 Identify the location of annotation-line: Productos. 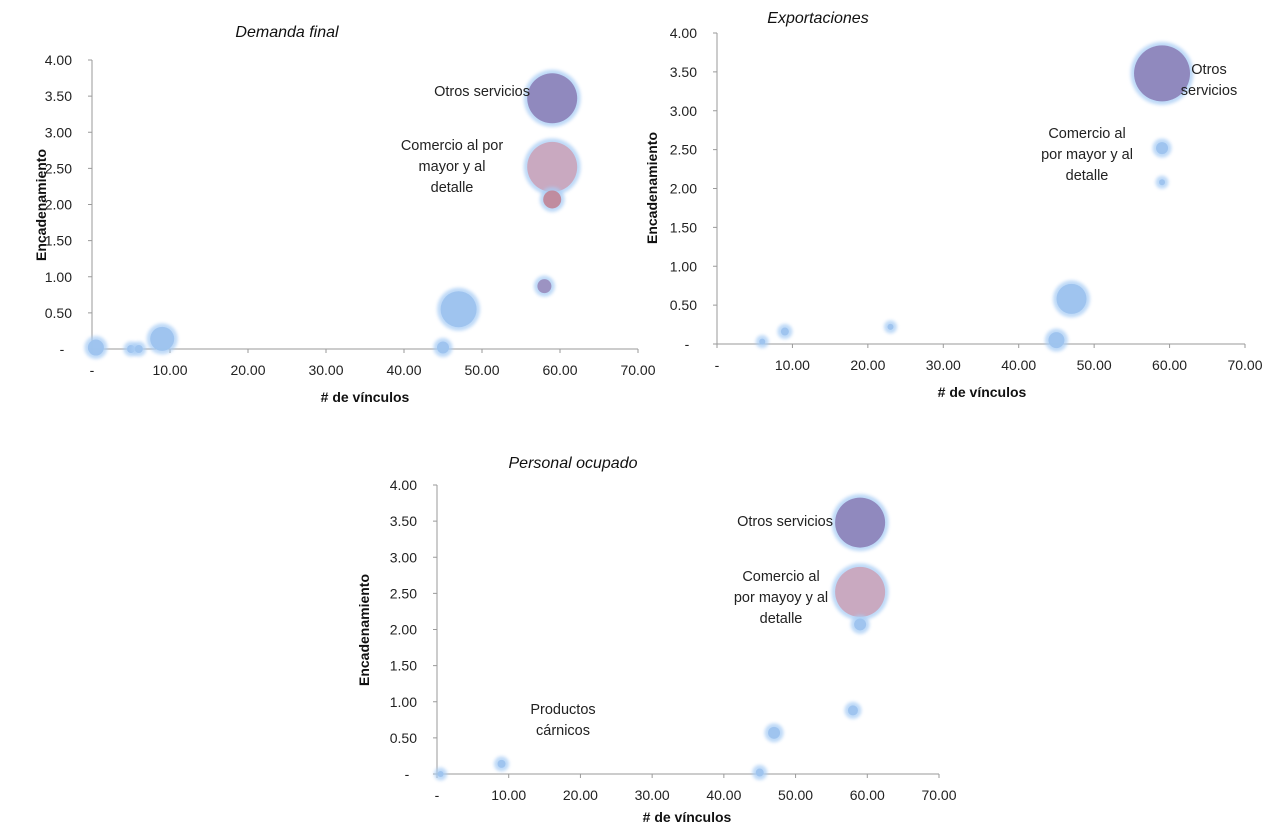
(562, 710).